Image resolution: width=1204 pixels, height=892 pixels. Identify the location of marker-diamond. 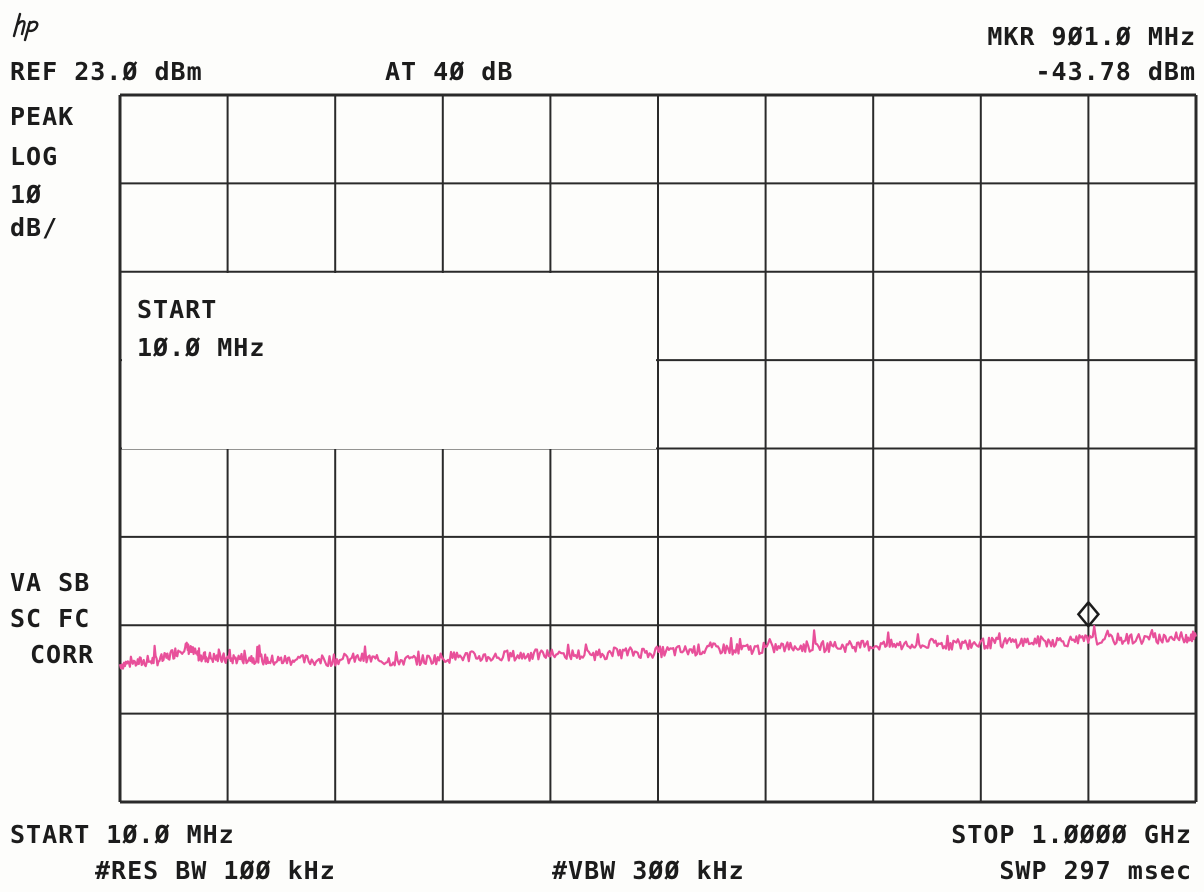
(1088, 614).